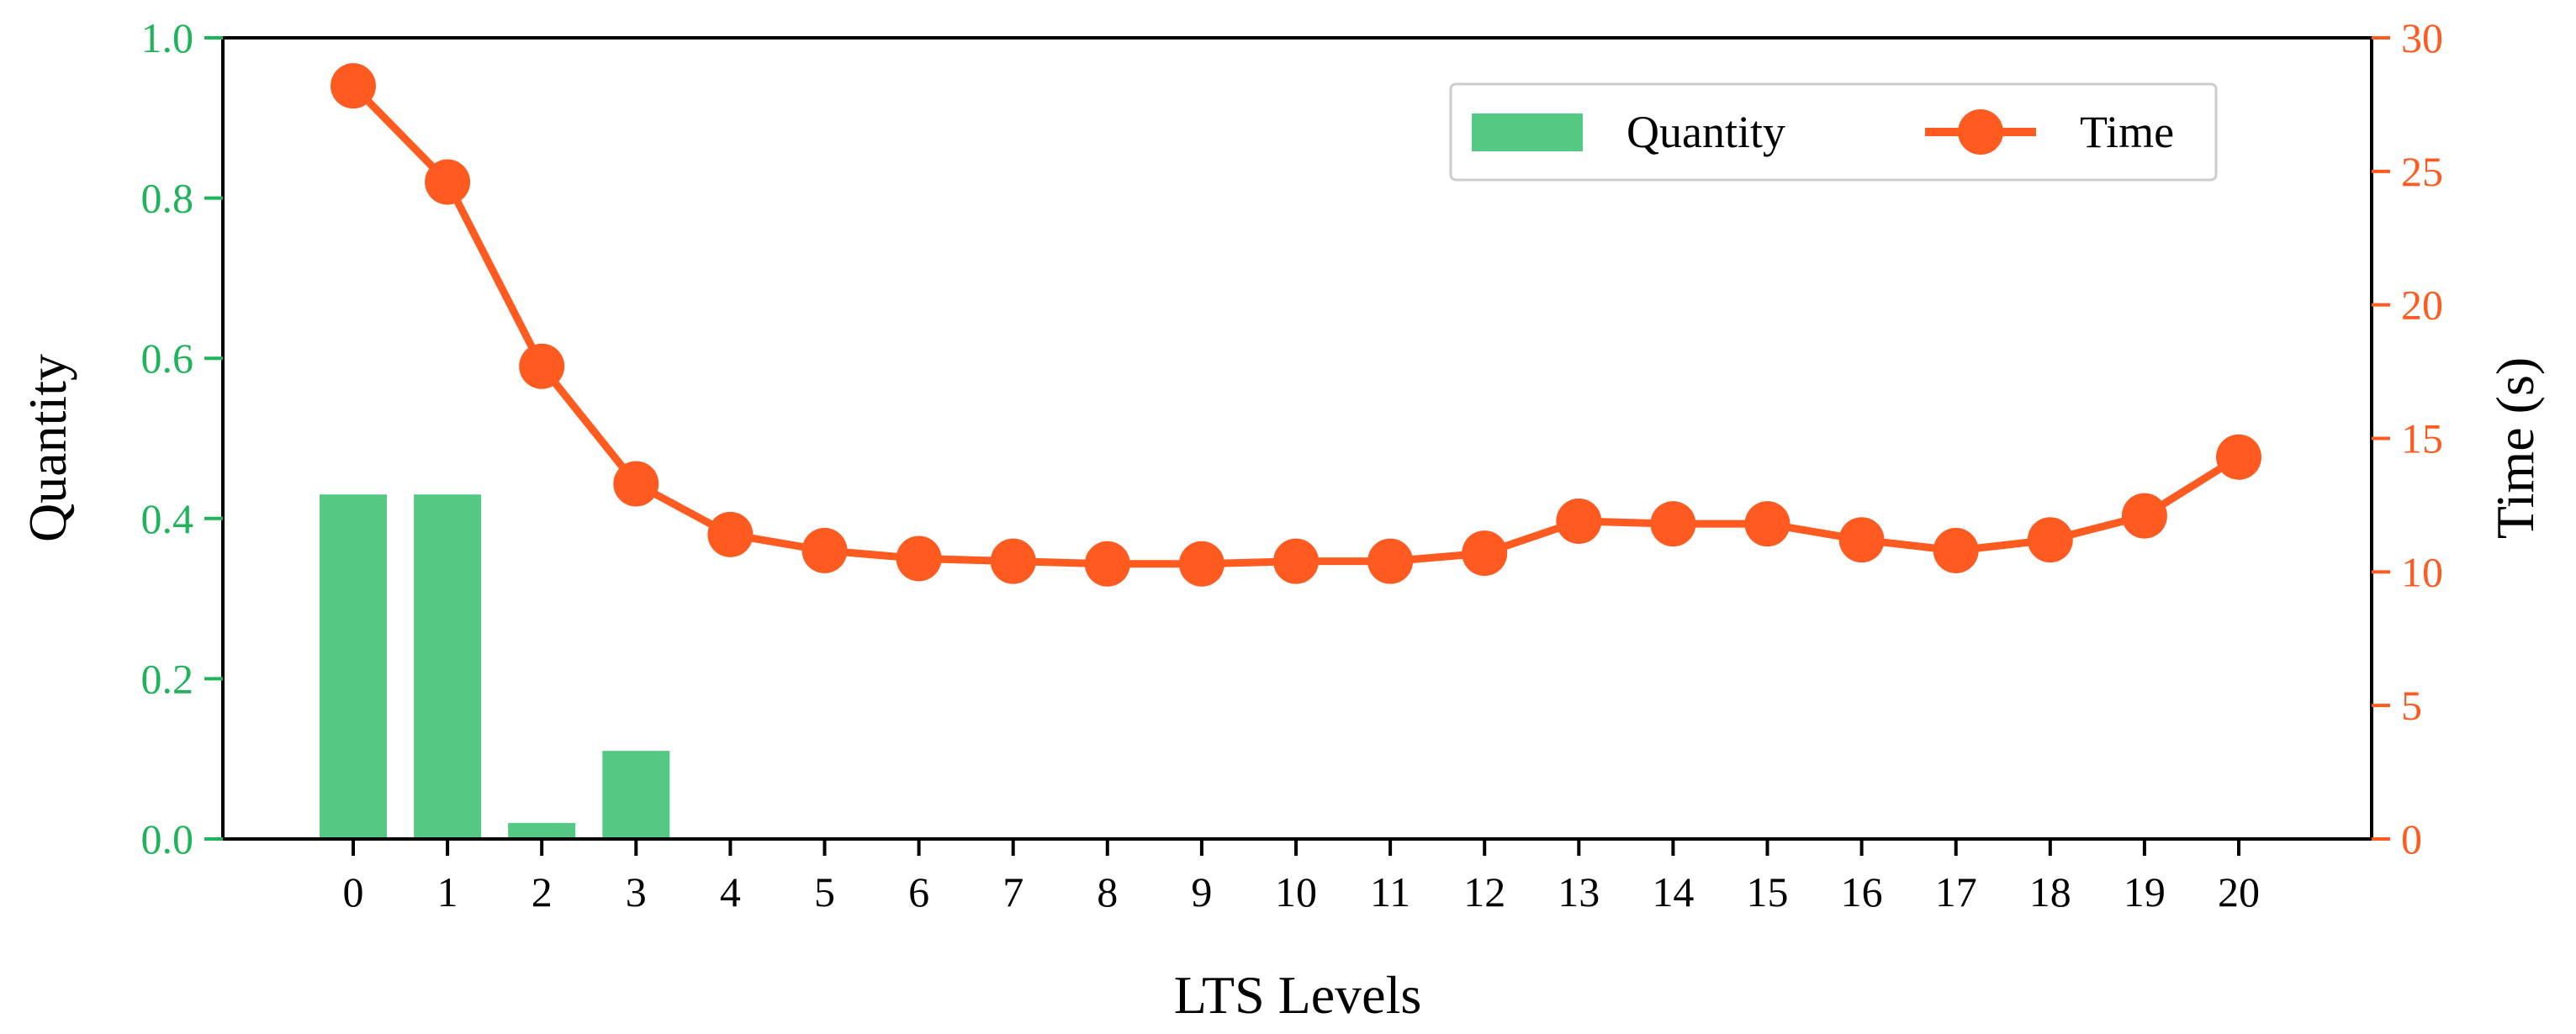 This screenshot has height=1034, width=2576. Describe the element at coordinates (1013, 892) in the screenshot. I see `x-tick-label-7: 7` at that location.